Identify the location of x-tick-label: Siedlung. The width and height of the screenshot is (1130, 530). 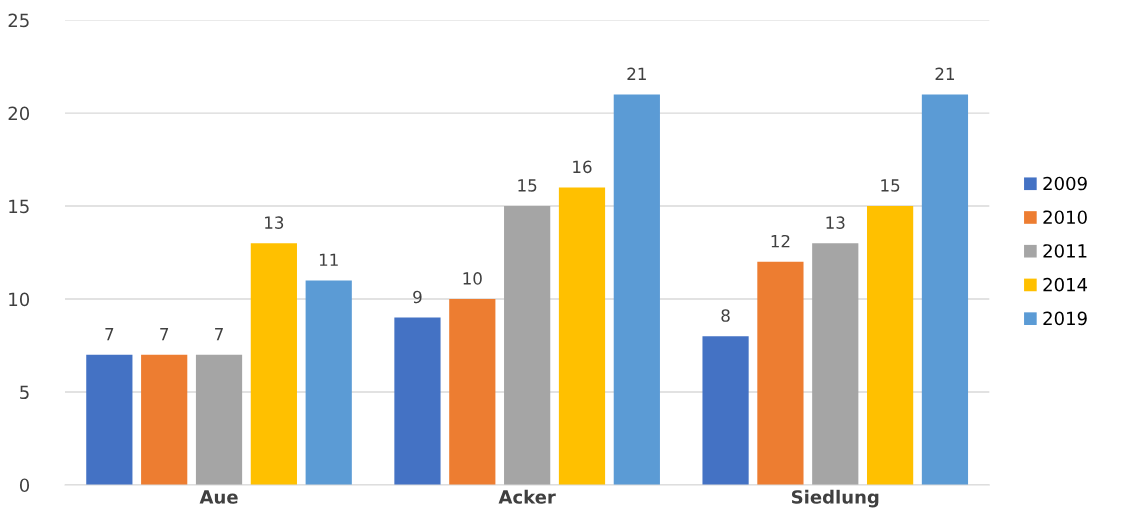
(835, 498).